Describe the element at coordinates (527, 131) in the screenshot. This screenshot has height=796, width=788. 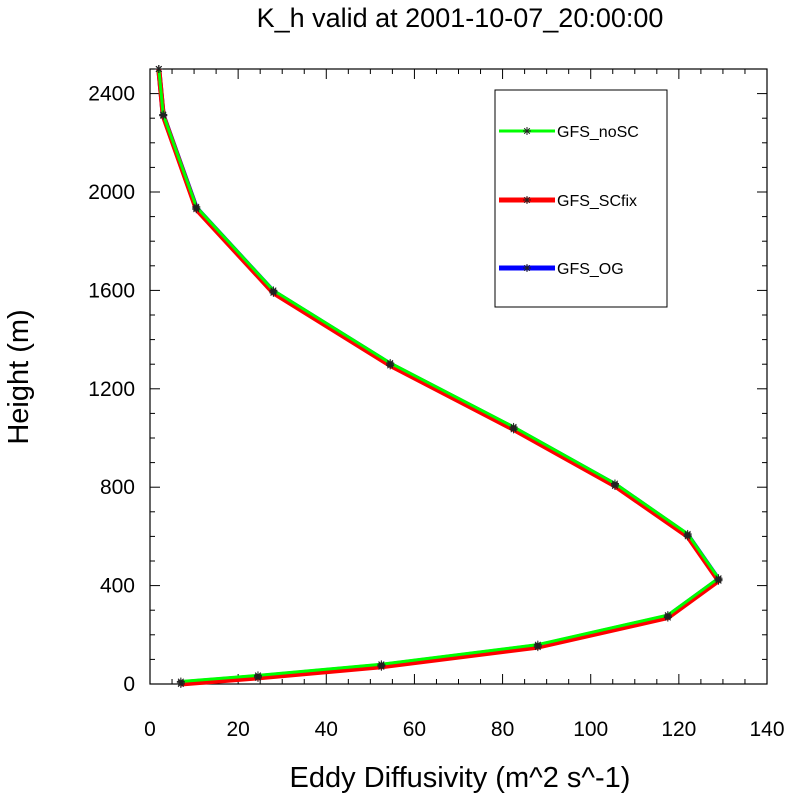
I see `legend-marker-GFS_noSC` at that location.